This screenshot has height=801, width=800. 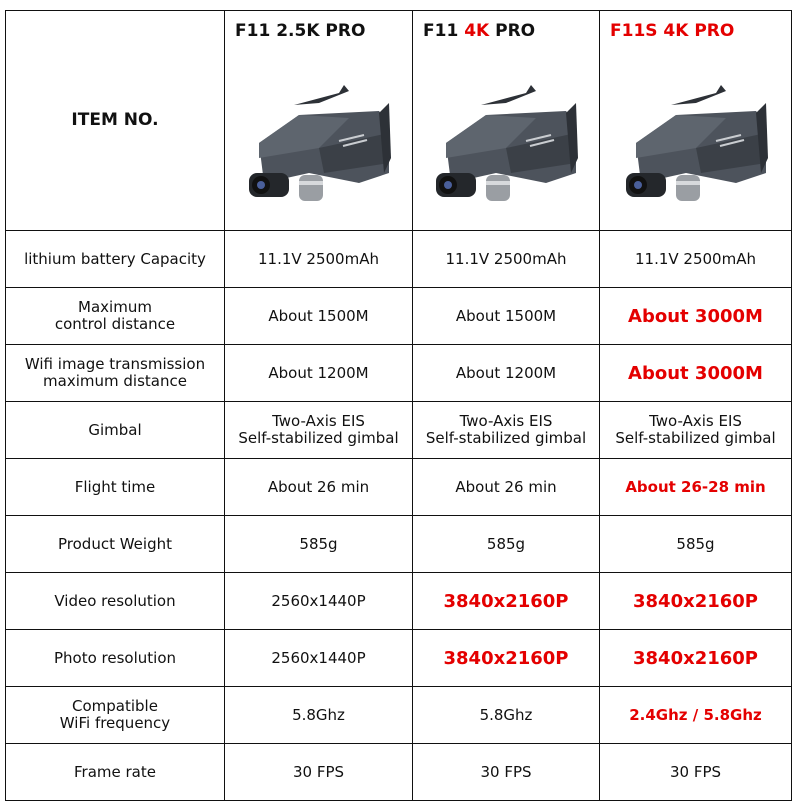 I want to click on product-column-header: F11 4K PRO, so click(x=506, y=120).